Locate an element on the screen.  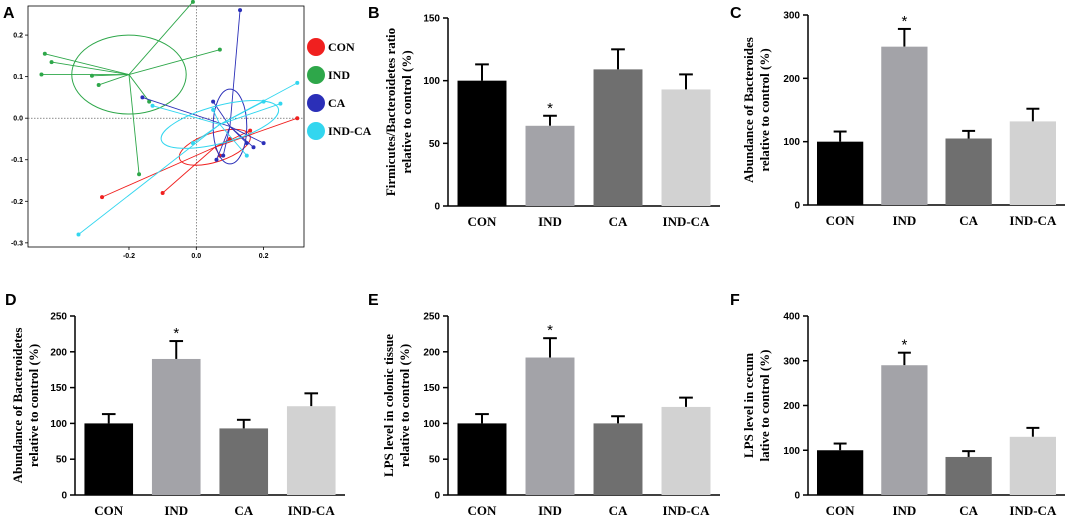
legend-marker-con is located at coordinates (316, 47).